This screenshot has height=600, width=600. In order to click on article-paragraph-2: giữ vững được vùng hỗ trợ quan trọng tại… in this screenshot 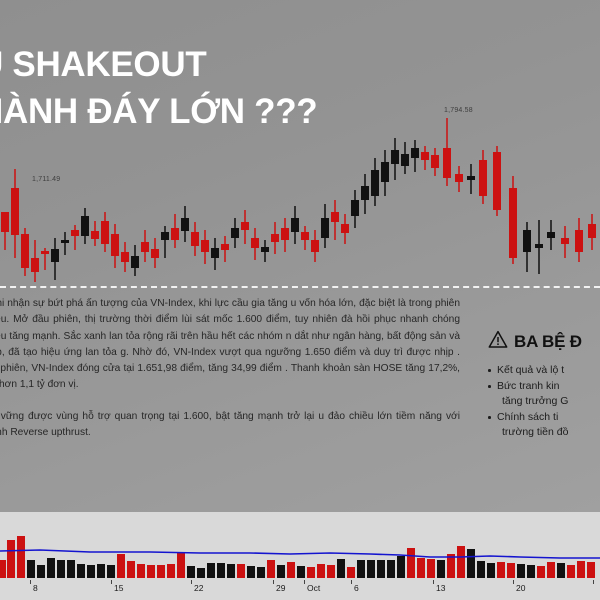, I will do `click(230, 424)`.